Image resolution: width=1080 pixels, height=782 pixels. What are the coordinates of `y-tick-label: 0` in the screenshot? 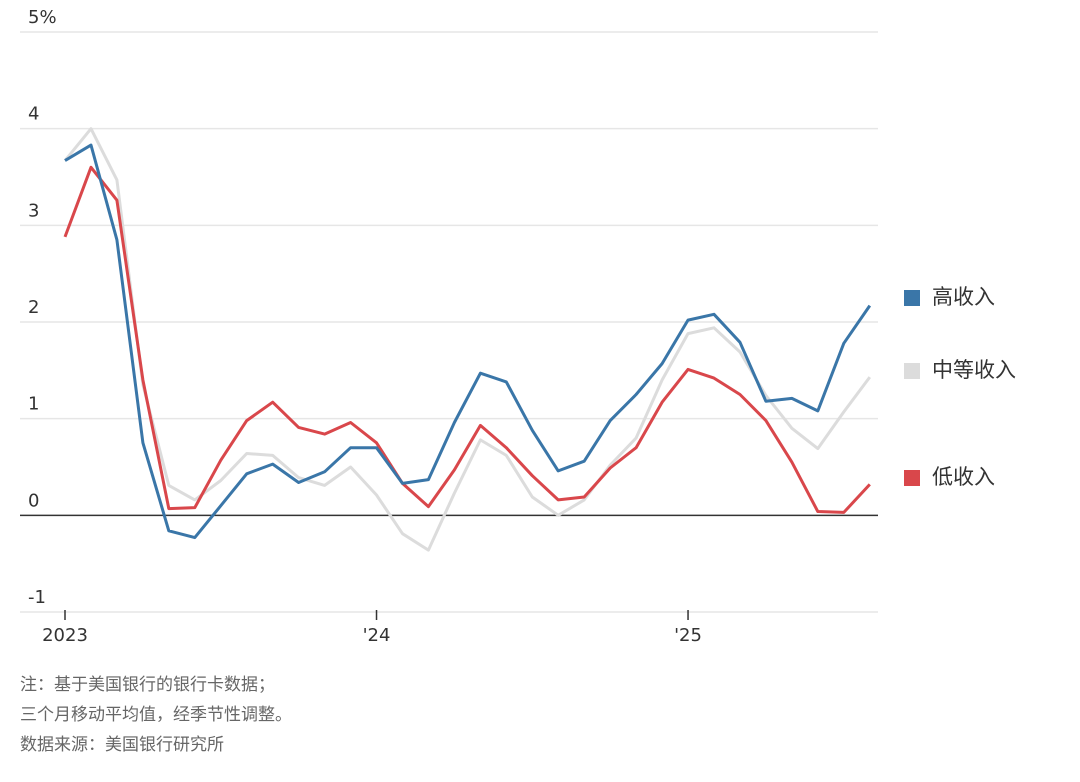 It's located at (33, 500).